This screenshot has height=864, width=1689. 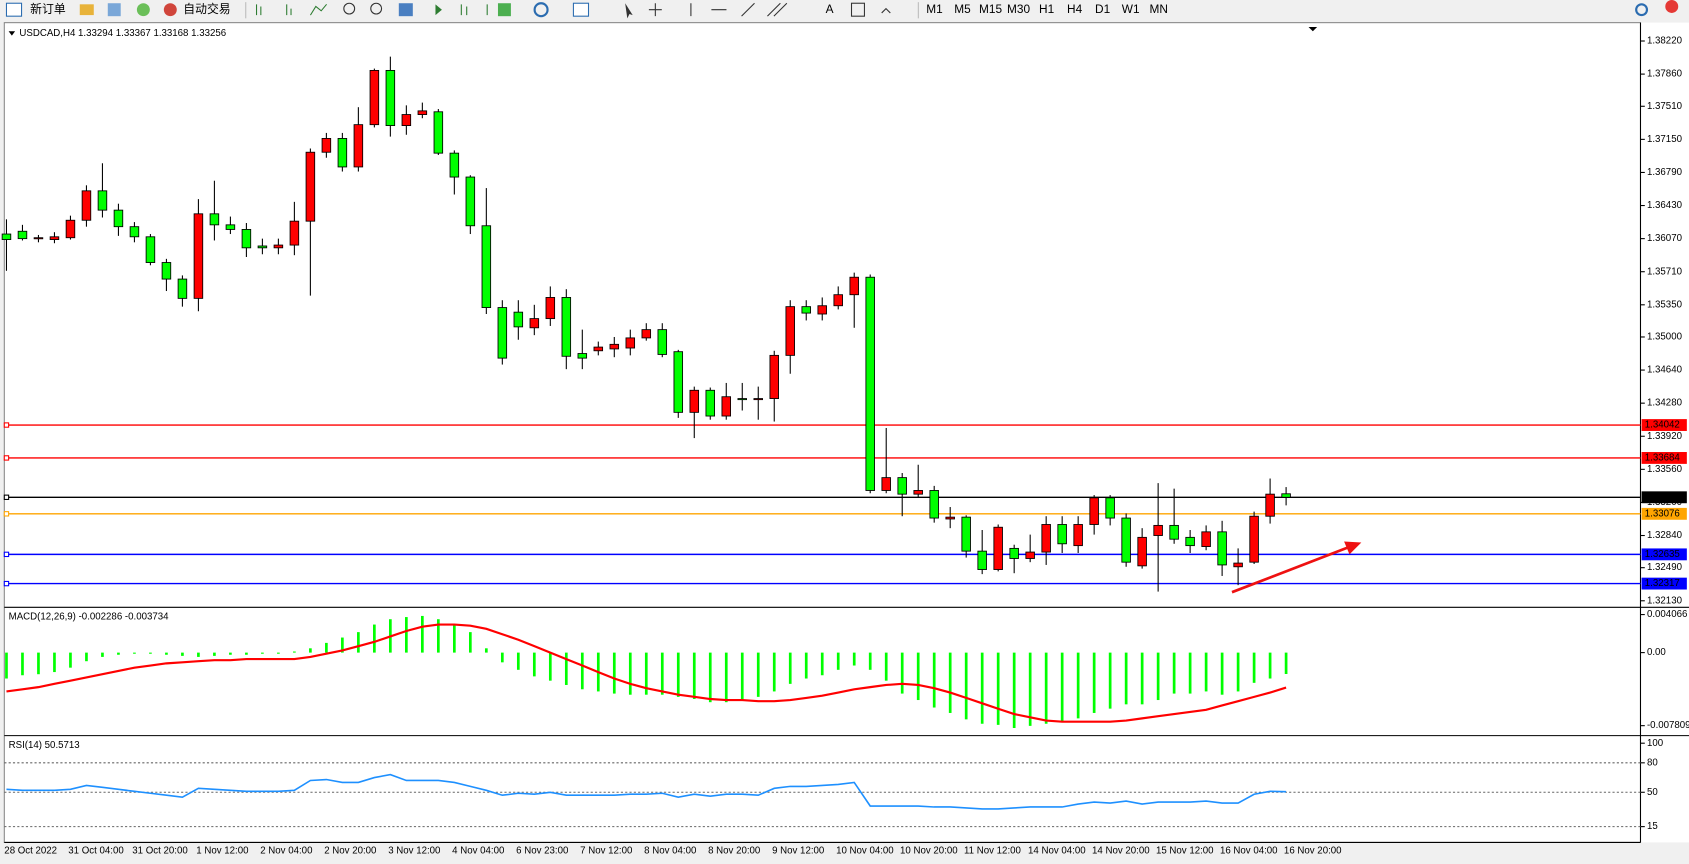 What do you see at coordinates (1662, 425) in the screenshot?
I see `level-label: 1.34042` at bounding box center [1662, 425].